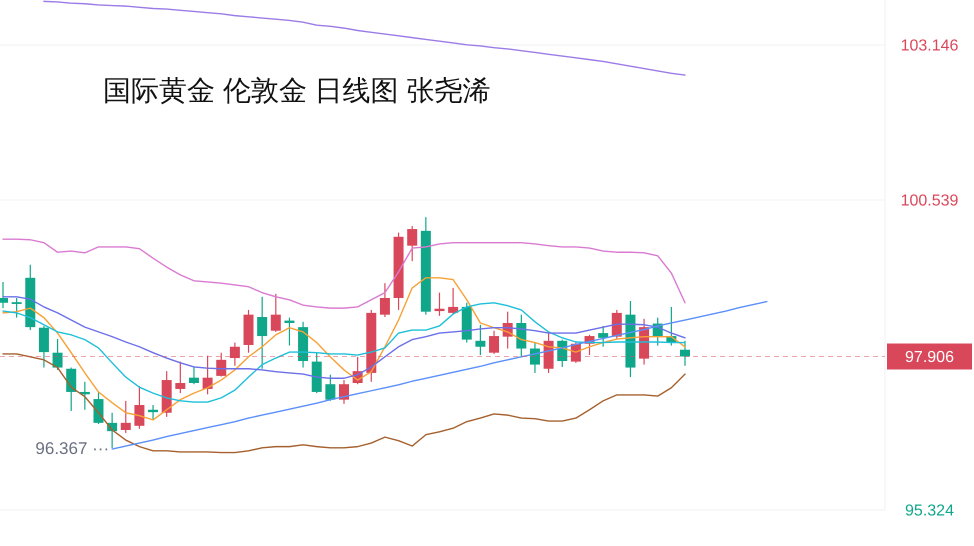 The width and height of the screenshot is (974, 546). What do you see at coordinates (929, 357) in the screenshot?
I see `ref-line-label: 97.906` at bounding box center [929, 357].